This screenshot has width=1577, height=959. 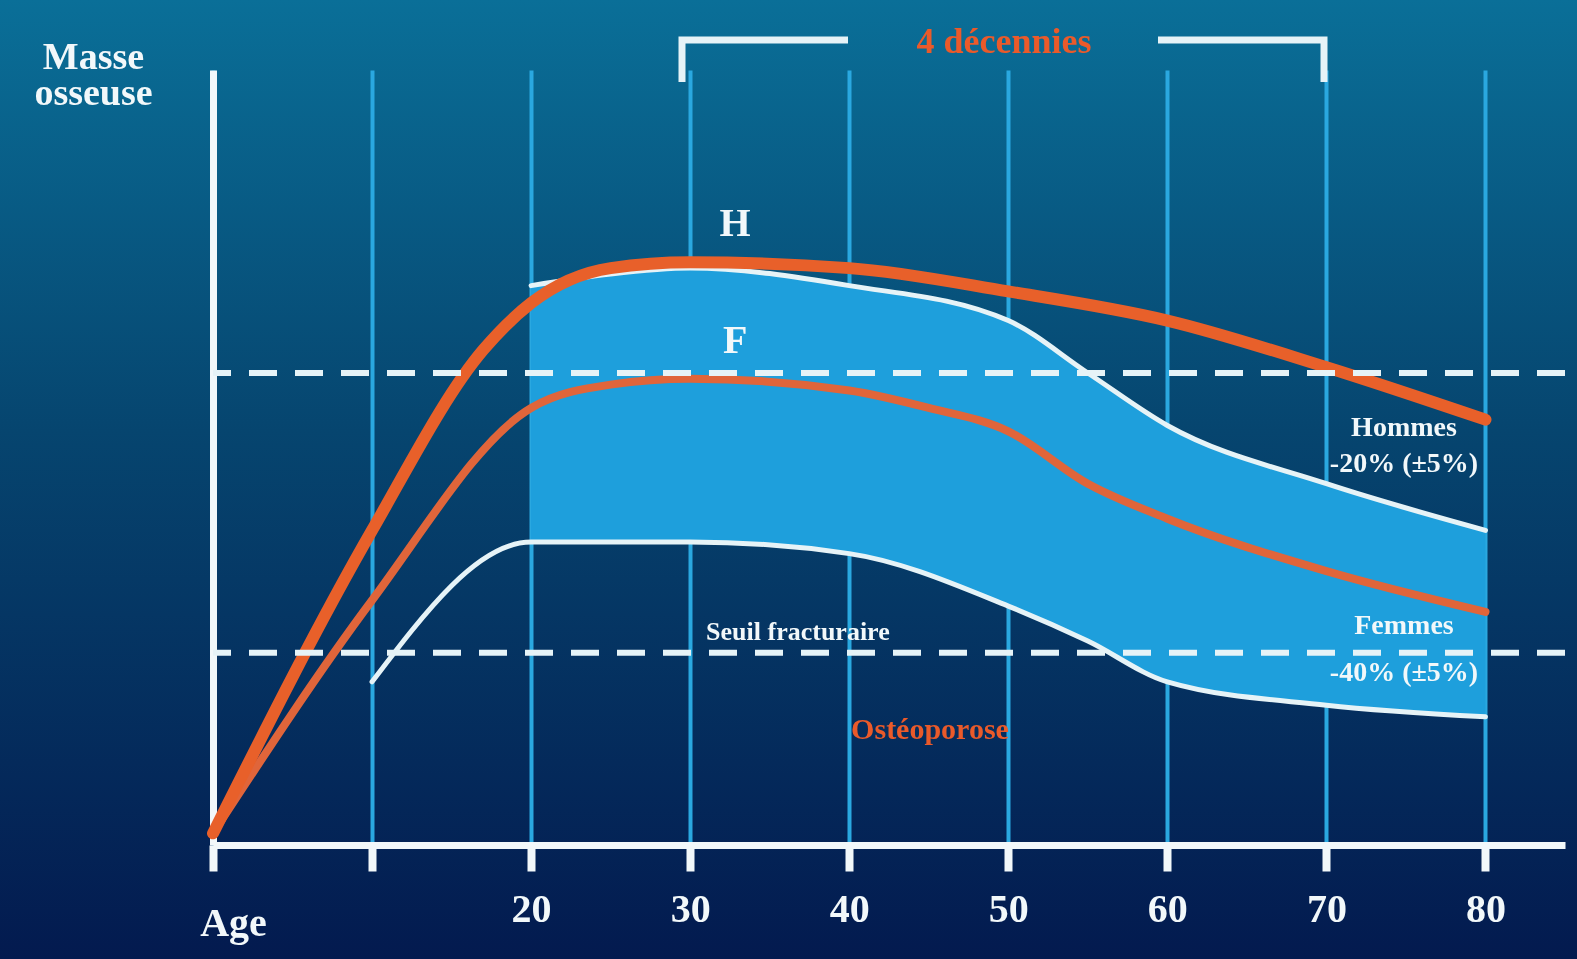 What do you see at coordinates (1404, 463) in the screenshot?
I see `annotation: -20% (±5%)` at bounding box center [1404, 463].